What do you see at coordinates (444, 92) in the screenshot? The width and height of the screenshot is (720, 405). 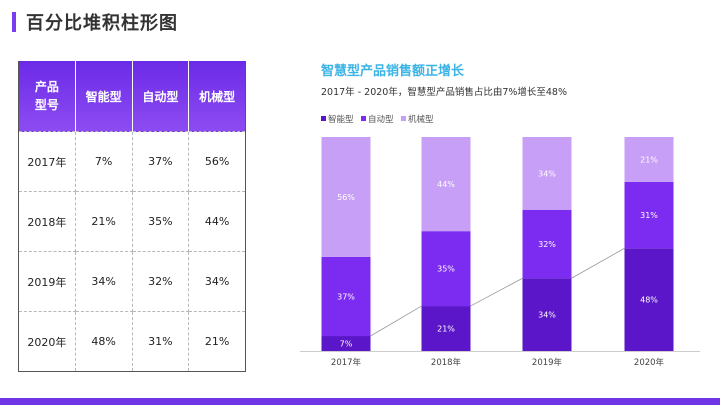 I see `chart-subtitle: 2017年 - 2020年，智慧型产品销售占比由7%增长至48%` at bounding box center [444, 92].